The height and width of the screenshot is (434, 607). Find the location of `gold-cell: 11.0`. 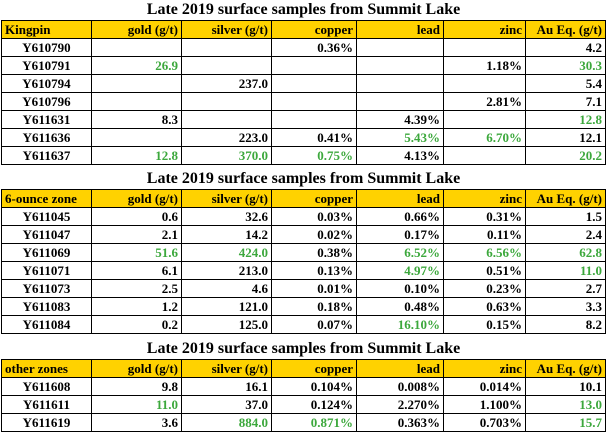

gold-cell: 11.0 is located at coordinates (136, 404).